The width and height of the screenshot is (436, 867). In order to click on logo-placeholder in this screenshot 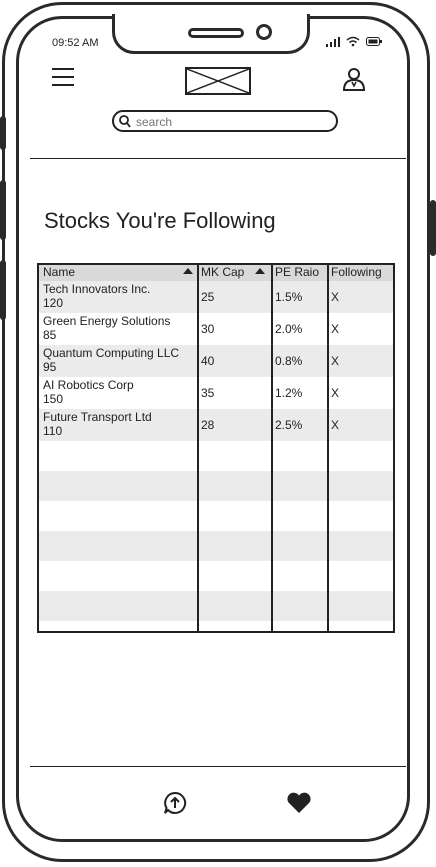, I will do `click(218, 81)`.